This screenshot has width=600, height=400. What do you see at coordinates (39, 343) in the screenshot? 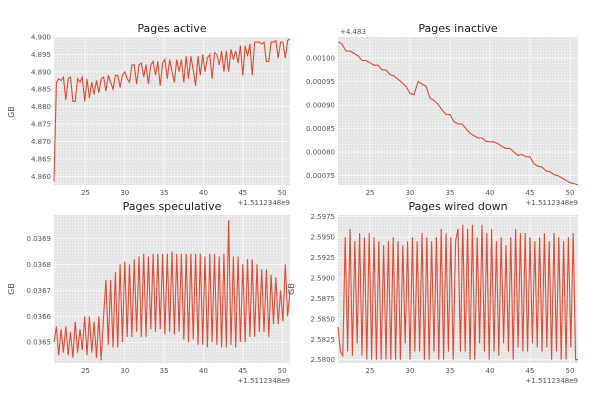
I see `y-tick-label: 0.0365` at bounding box center [39, 343].